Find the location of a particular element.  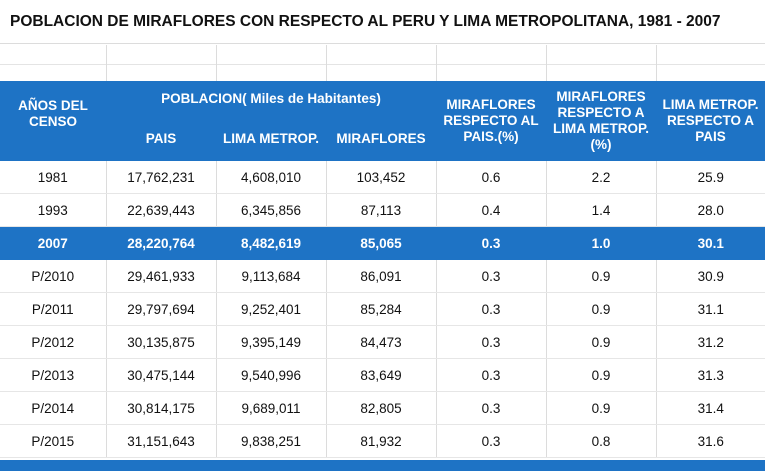

cell-lima-pais: 31.1 is located at coordinates (710, 309).